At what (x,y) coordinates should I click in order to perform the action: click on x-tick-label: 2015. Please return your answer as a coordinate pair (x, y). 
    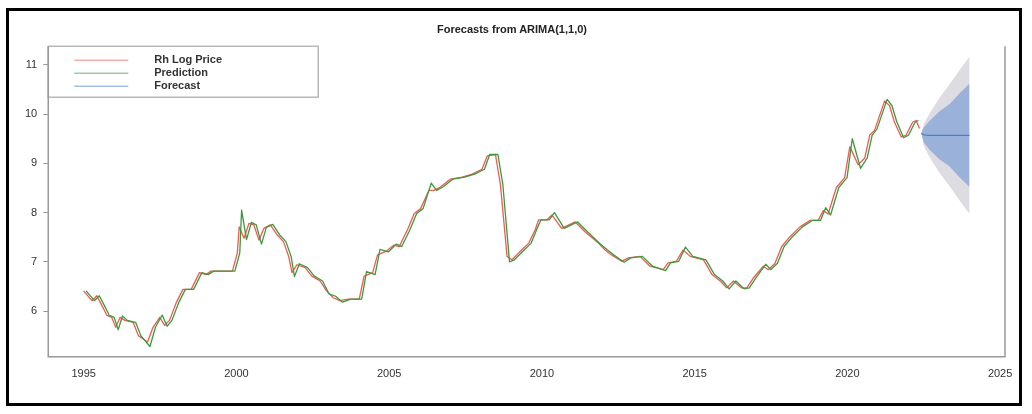
    Looking at the image, I should click on (694, 373).